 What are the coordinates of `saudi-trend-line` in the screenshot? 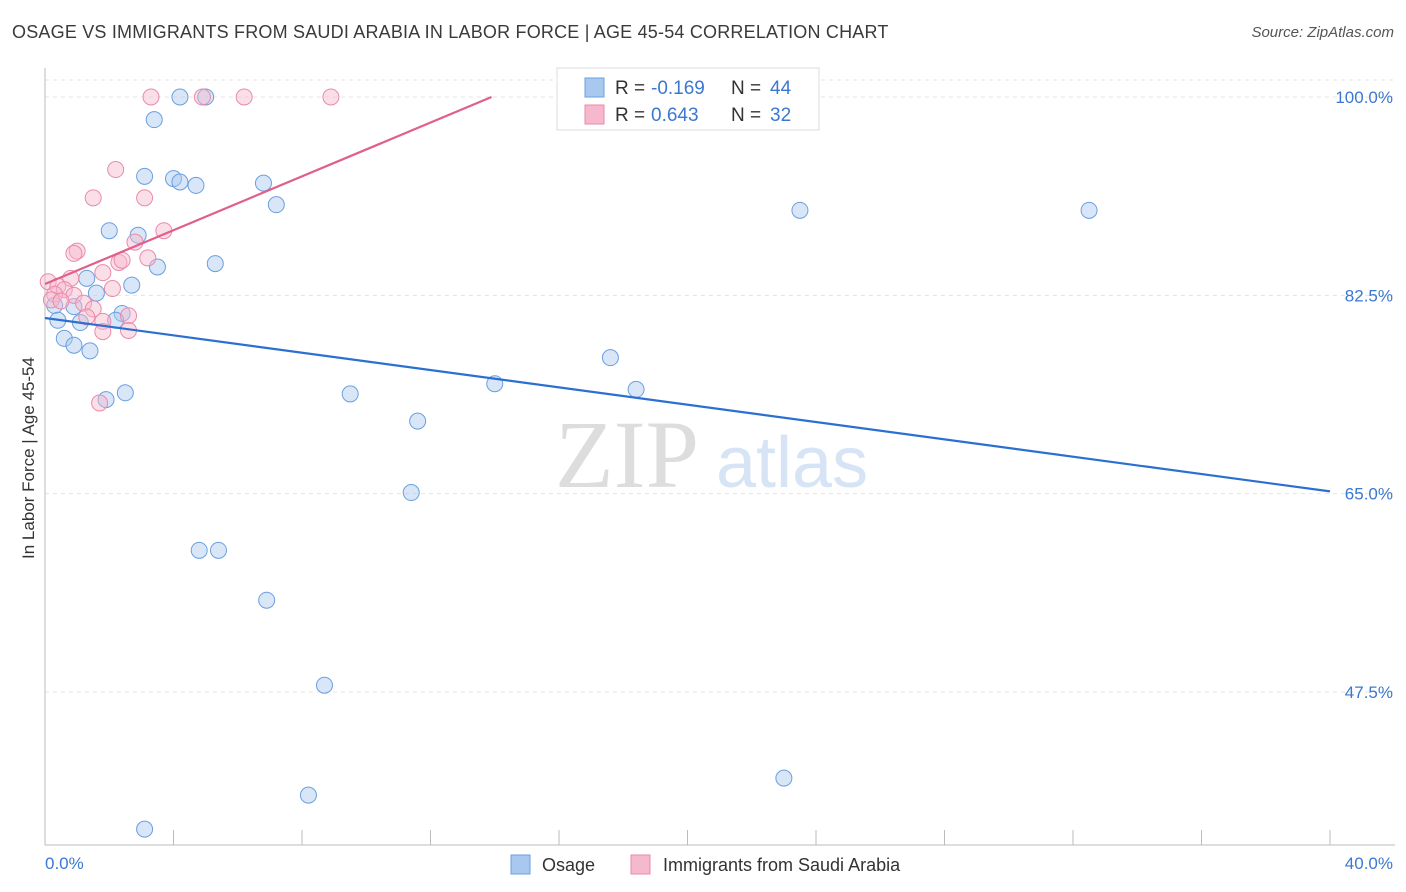 It's located at (268, 190).